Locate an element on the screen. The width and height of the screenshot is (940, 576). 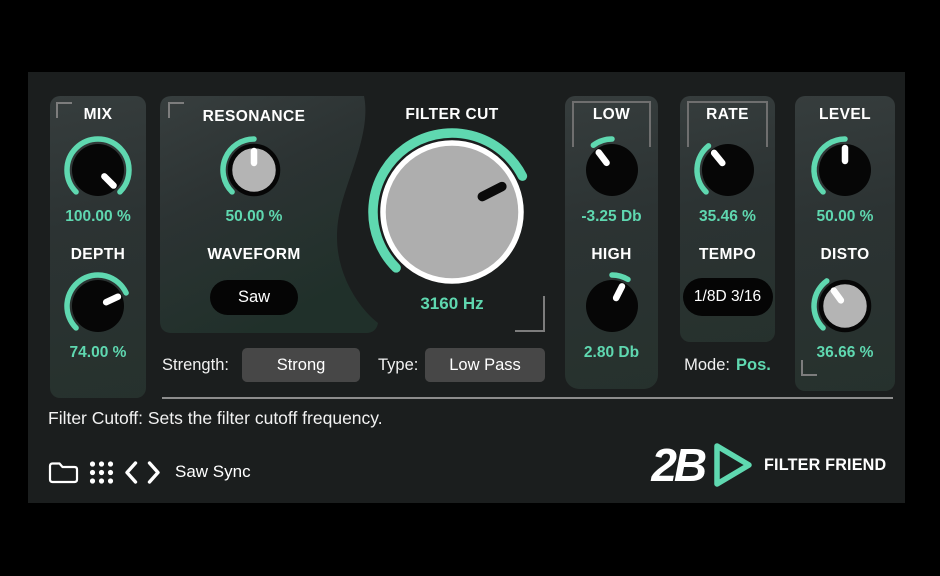
filter-type-select: Low Pass is located at coordinates (485, 365).